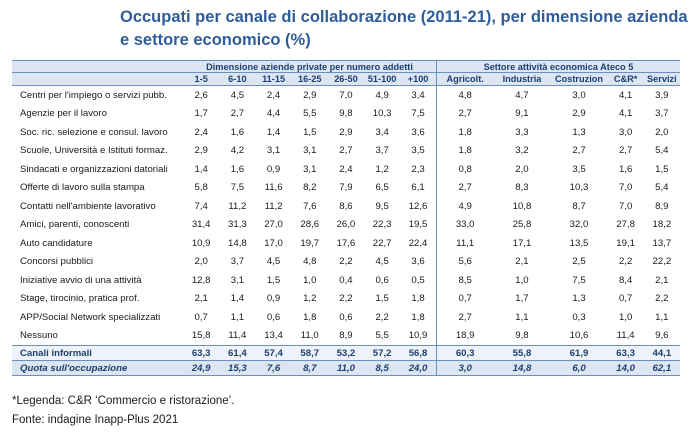 The width and height of the screenshot is (700, 436). I want to click on table-cell: 12,6, so click(418, 206).